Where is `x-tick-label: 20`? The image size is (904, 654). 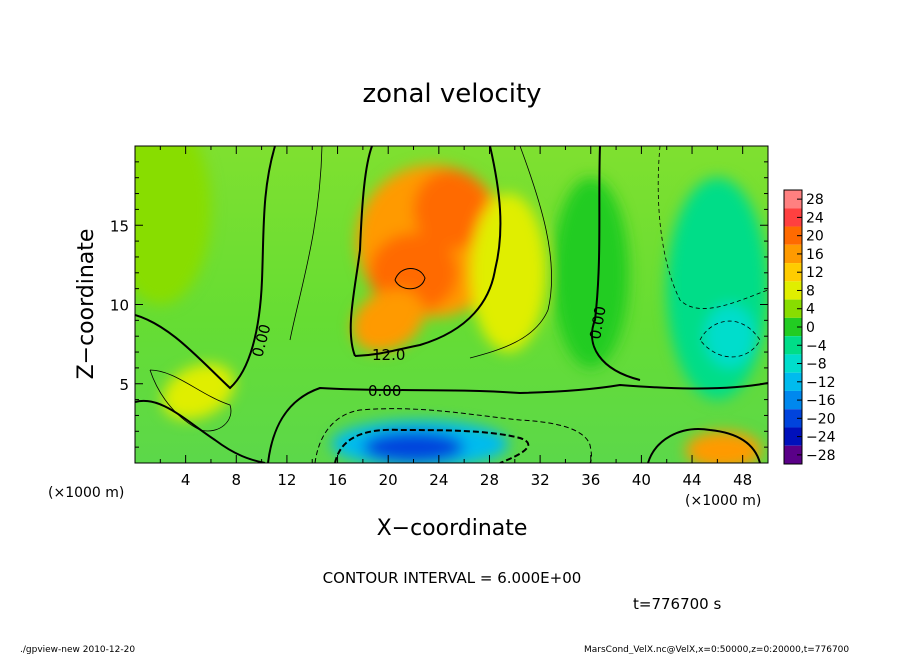
x-tick-label: 20 is located at coordinates (388, 480).